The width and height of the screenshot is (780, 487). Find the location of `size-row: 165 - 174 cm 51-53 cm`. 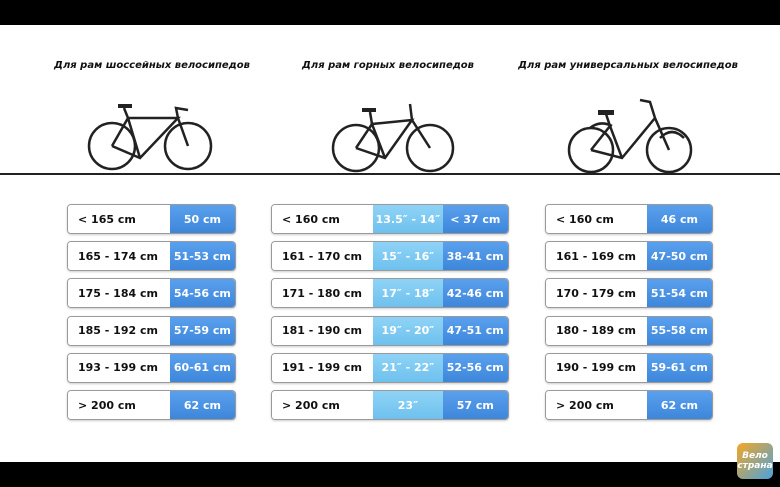

size-row: 165 - 174 cm 51-53 cm is located at coordinates (151, 256).